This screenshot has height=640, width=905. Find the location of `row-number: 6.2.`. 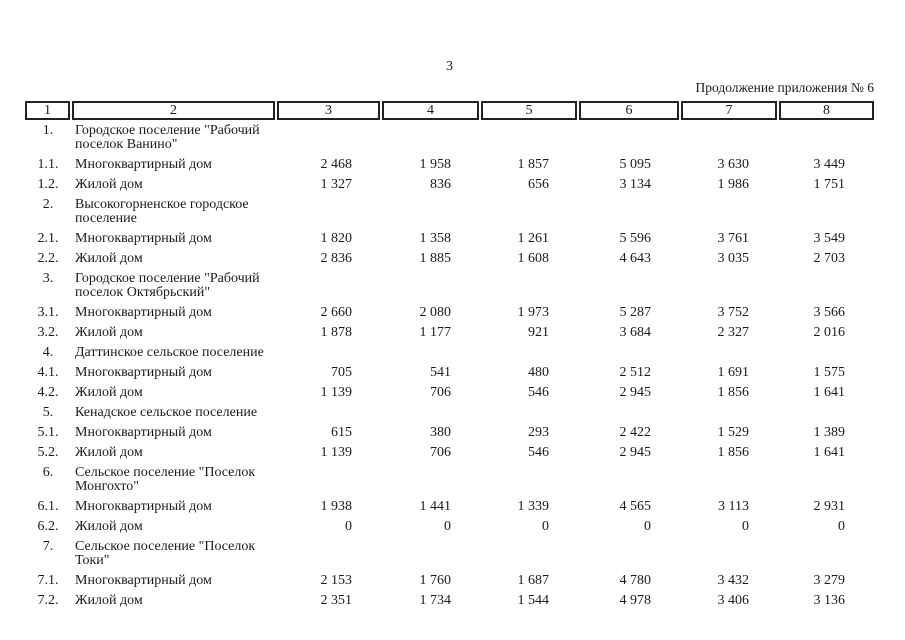

row-number: 6.2. is located at coordinates (48, 526).